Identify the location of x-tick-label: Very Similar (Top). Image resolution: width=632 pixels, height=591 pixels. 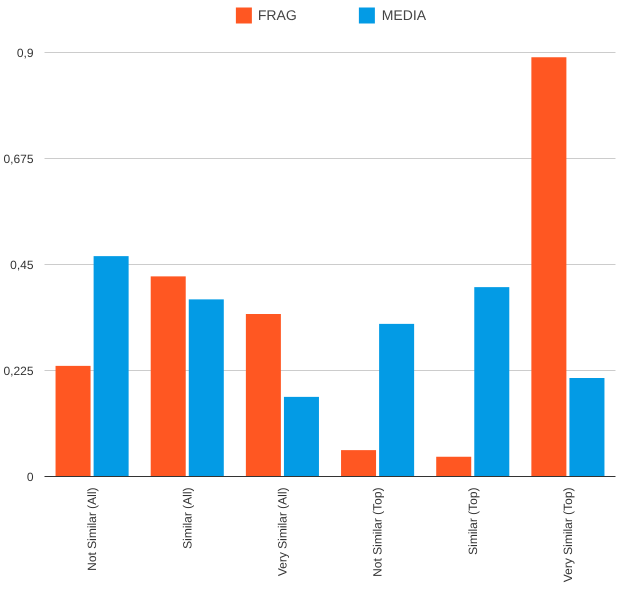
(567, 534).